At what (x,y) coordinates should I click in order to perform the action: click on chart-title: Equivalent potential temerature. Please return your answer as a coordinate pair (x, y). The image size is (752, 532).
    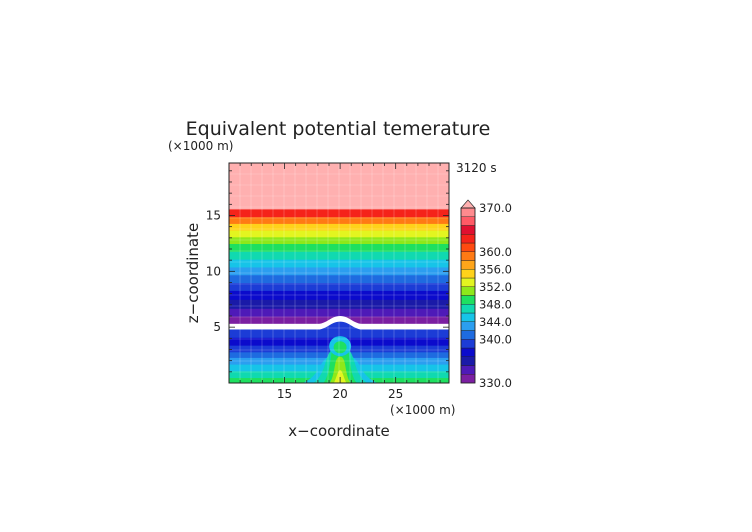
    Looking at the image, I should click on (338, 129).